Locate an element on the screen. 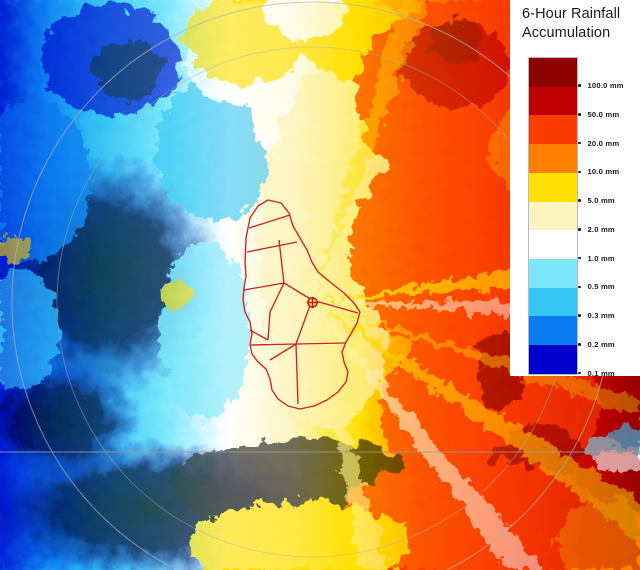  legend-title-line2: Accumulation is located at coordinates (566, 33).